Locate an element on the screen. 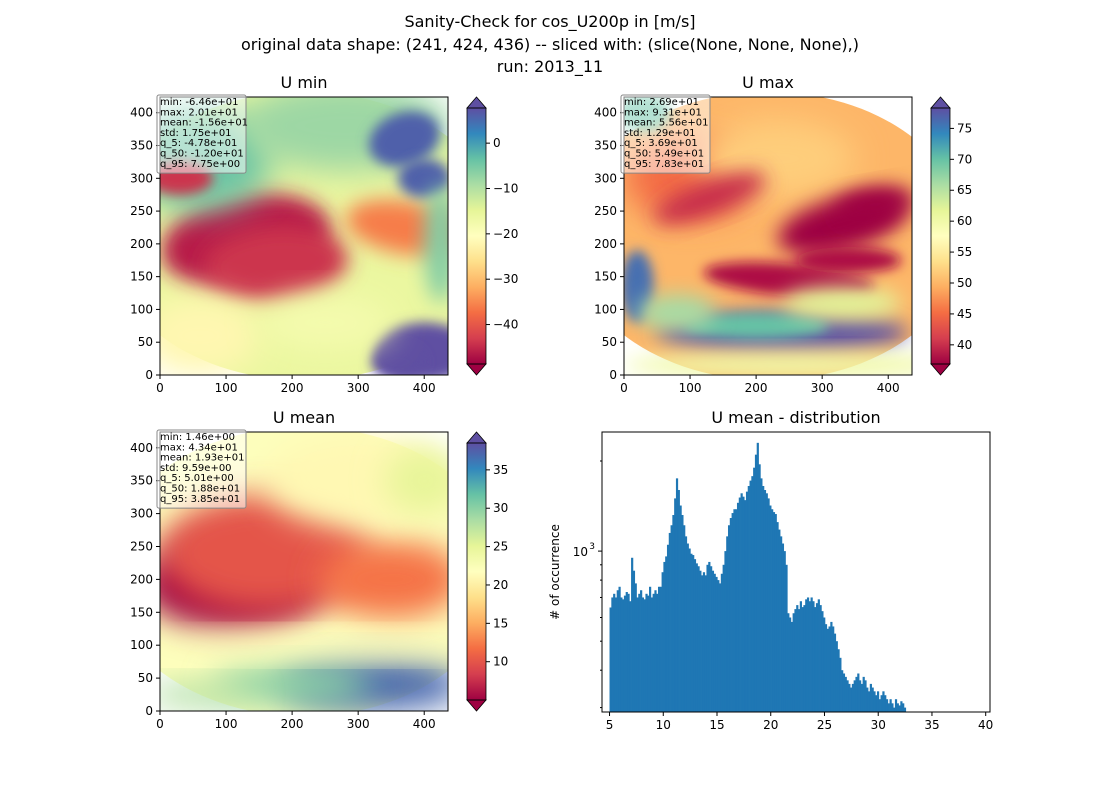  x-tick-label: 40 is located at coordinates (985, 725).